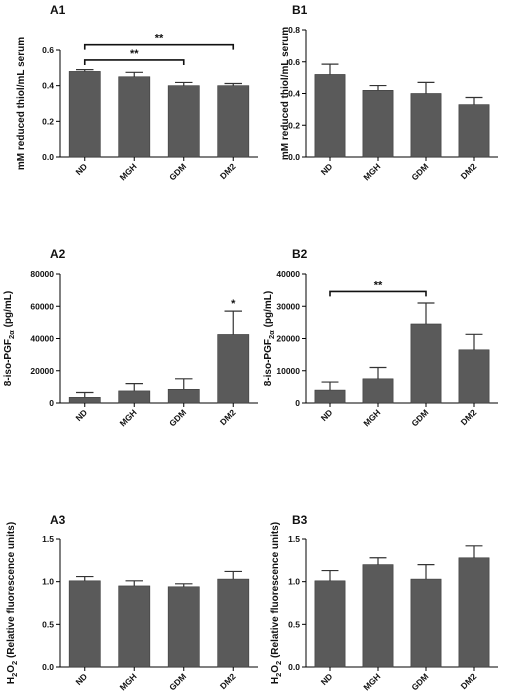 The height and width of the screenshot is (700, 507). What do you see at coordinates (275, 591) in the screenshot?
I see `y-axis-label-part: (Relative fluorescence units)` at bounding box center [275, 591].